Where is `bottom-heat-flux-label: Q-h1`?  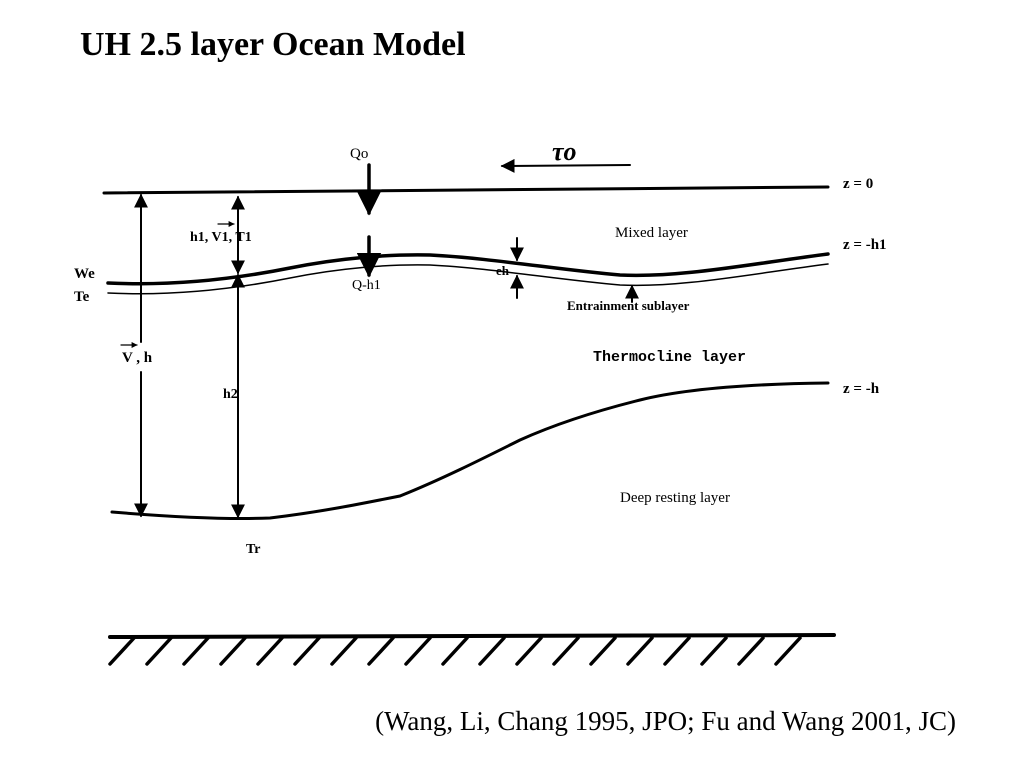 bottom-heat-flux-label: Q-h1 is located at coordinates (366, 285).